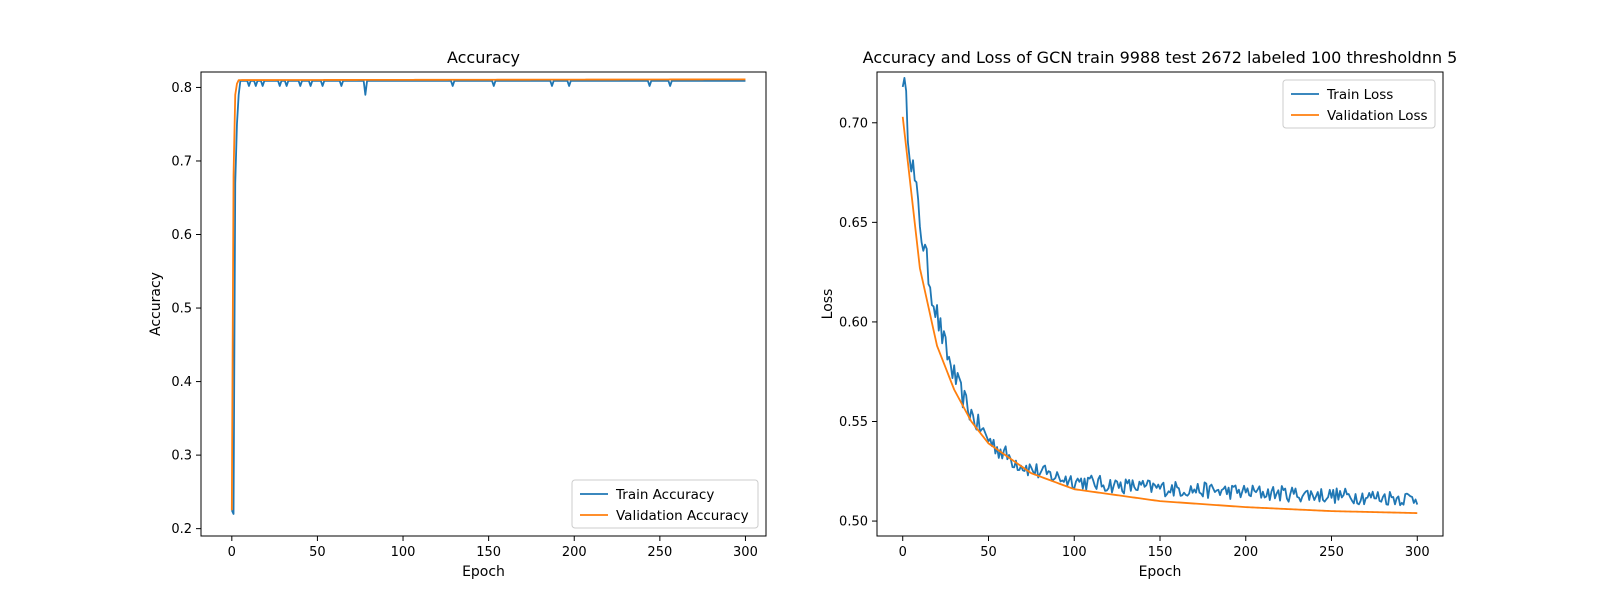 The width and height of the screenshot is (1600, 600). I want to click on y-tick-label: 0.6, so click(181, 235).